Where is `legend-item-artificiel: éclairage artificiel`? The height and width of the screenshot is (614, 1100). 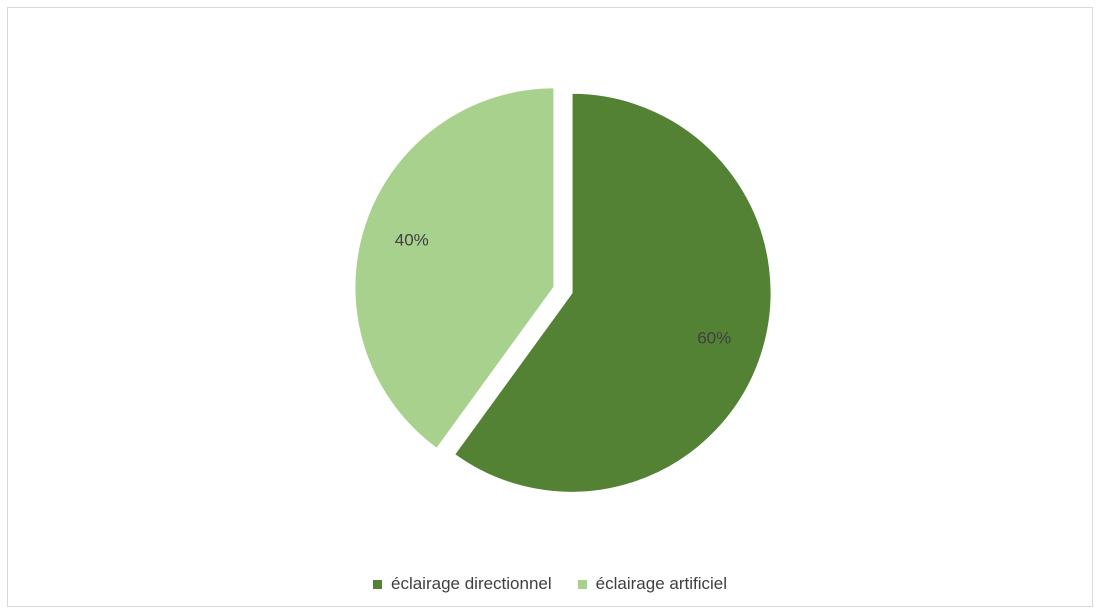 legend-item-artificiel: éclairage artificiel is located at coordinates (652, 584).